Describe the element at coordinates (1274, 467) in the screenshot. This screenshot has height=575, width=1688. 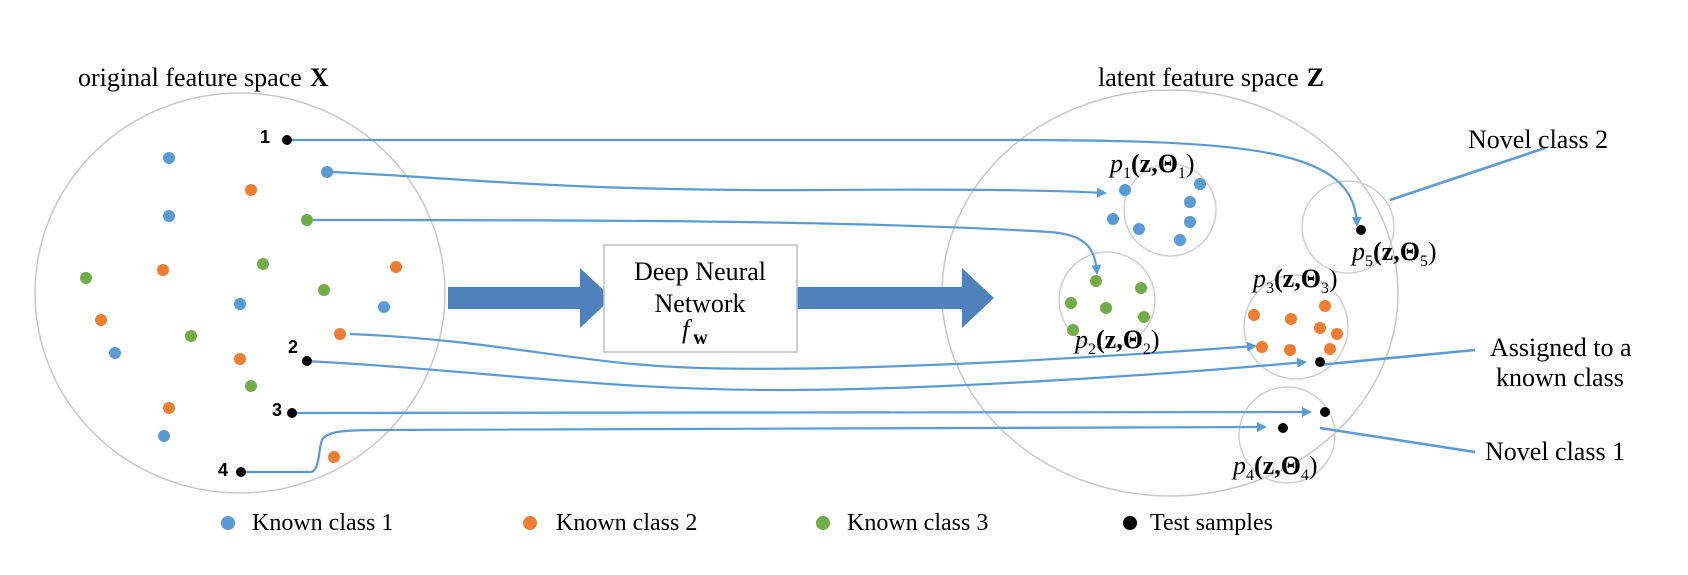
I see `cluster-4-label: p4(z,Θ4)` at that location.